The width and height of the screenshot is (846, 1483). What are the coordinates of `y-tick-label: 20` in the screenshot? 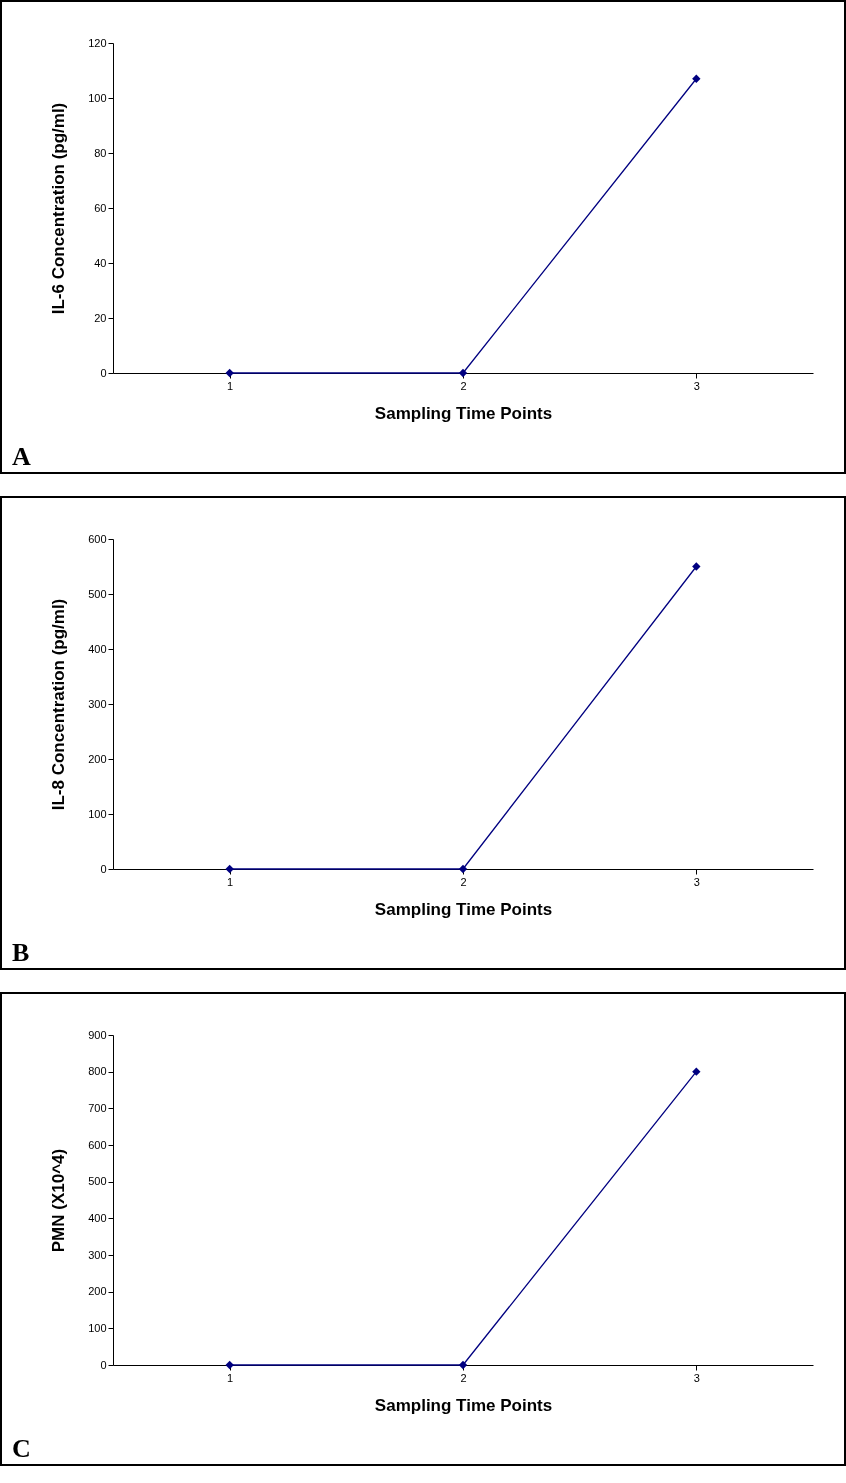 It's located at (100, 317).